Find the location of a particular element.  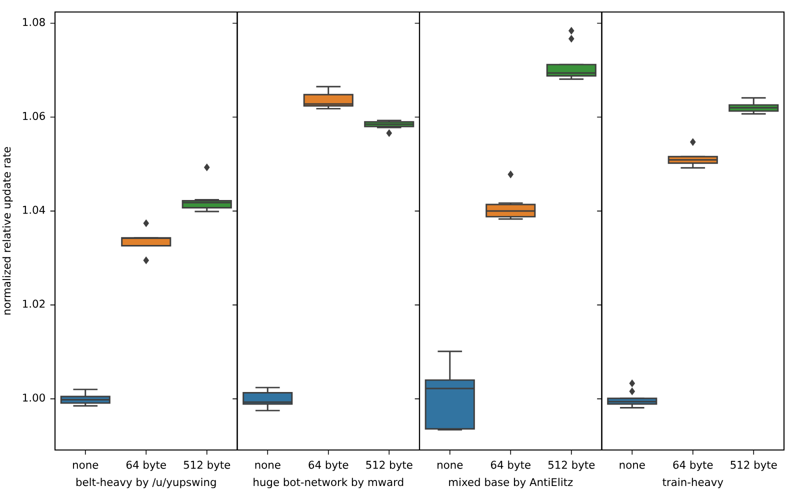

x-axis-title: mixed base by AntiElitz is located at coordinates (511, 483).